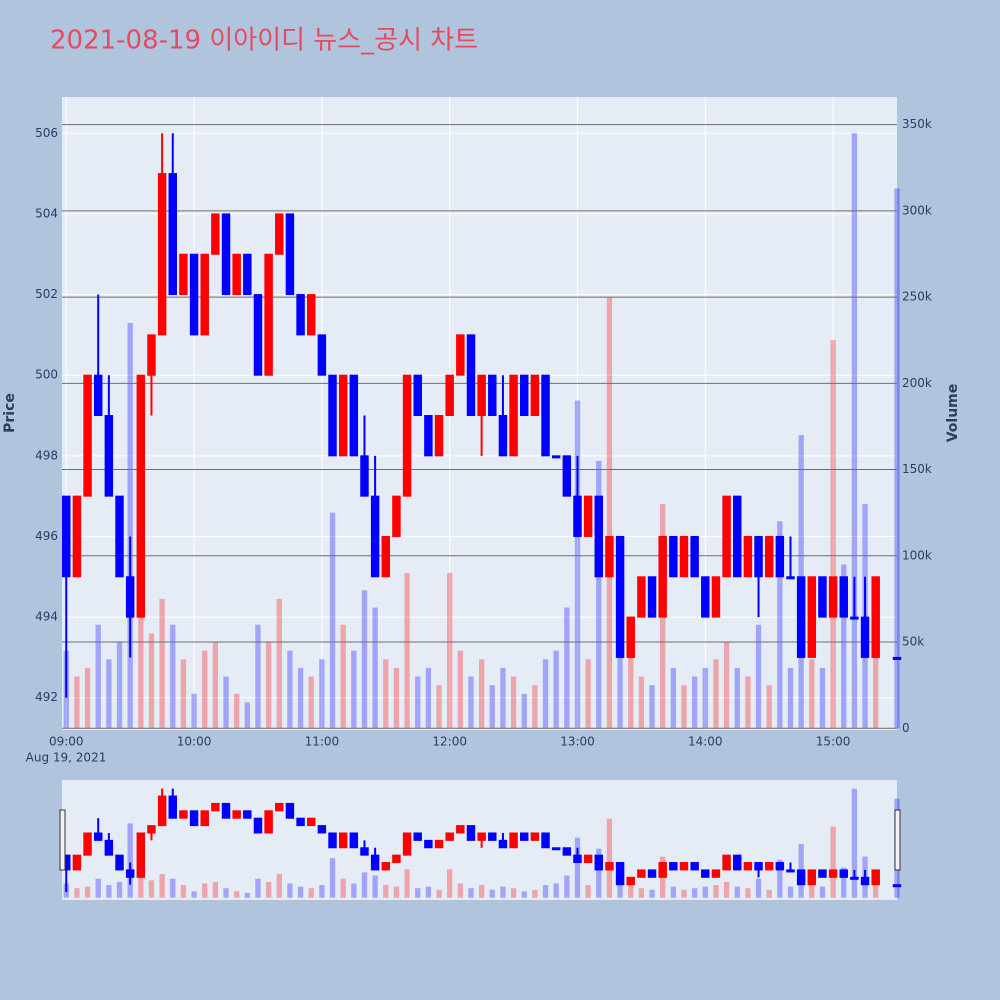  What do you see at coordinates (917, 469) in the screenshot?
I see `y2-tick-label: 150k` at bounding box center [917, 469].